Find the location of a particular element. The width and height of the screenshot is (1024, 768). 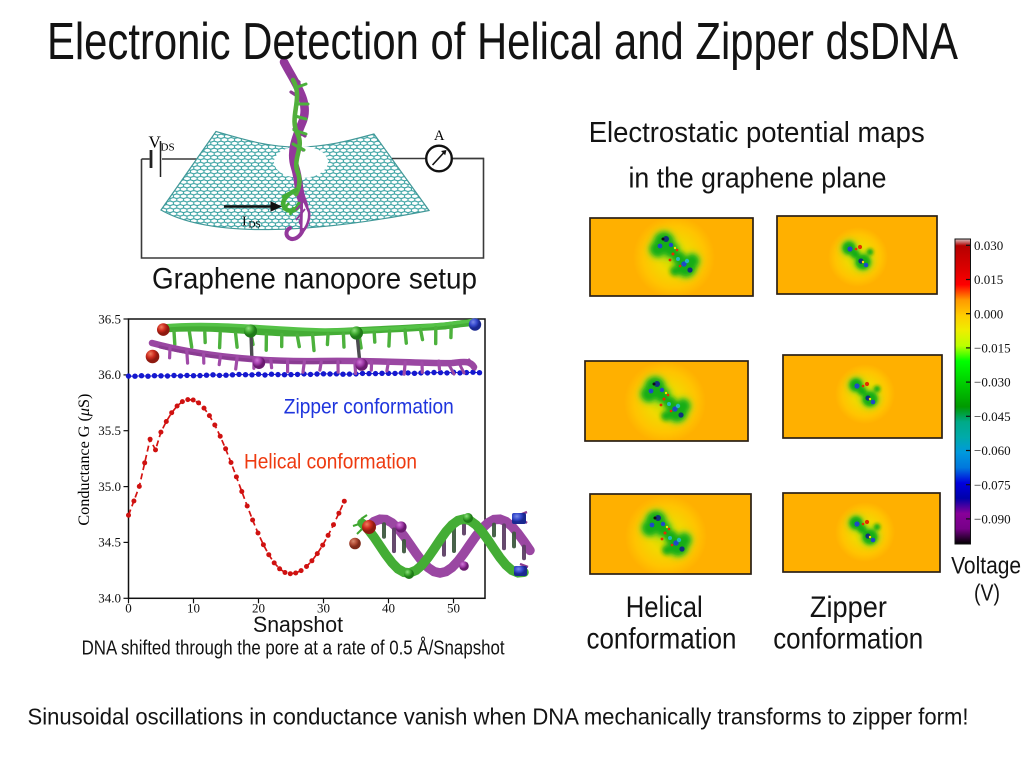

svg-text: 0.000 is located at coordinates (988, 313).